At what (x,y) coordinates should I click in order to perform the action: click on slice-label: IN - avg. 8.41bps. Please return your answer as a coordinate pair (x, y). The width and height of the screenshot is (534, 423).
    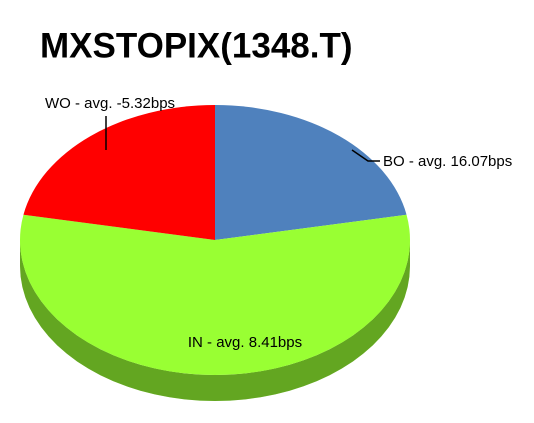
    Looking at the image, I should click on (245, 342).